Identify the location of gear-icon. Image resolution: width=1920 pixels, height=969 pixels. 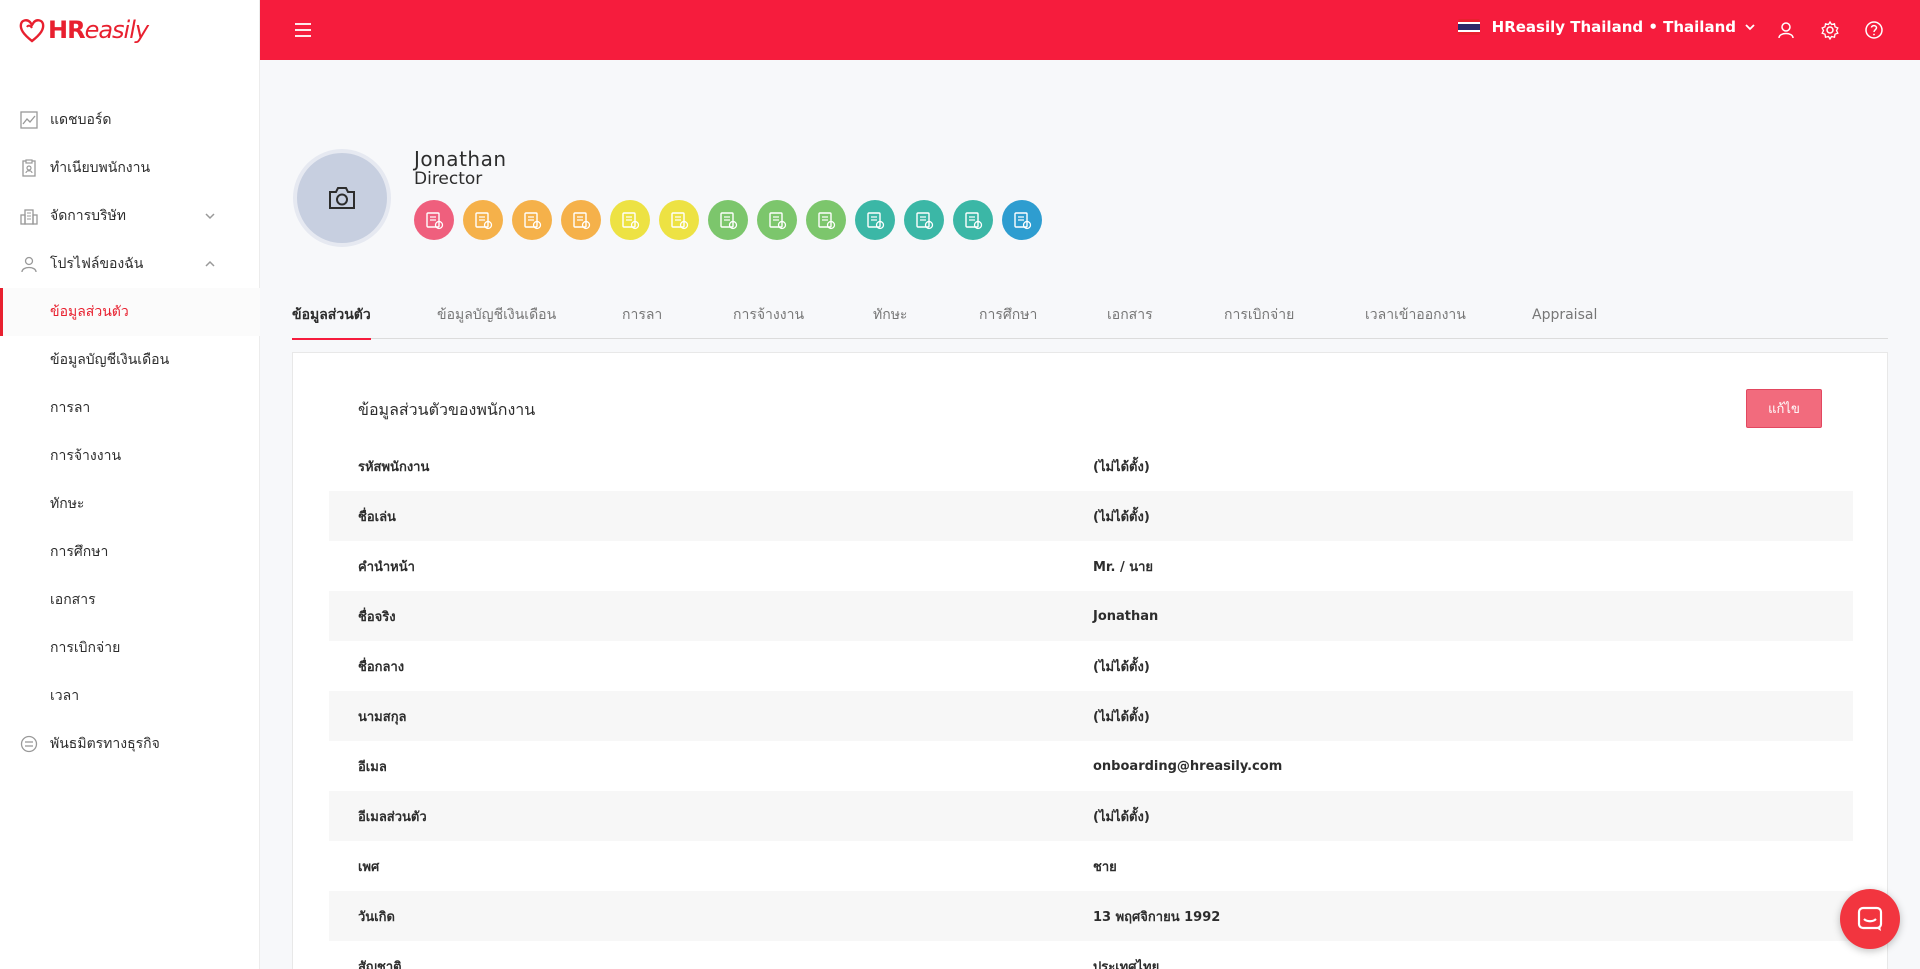
(1830, 30).